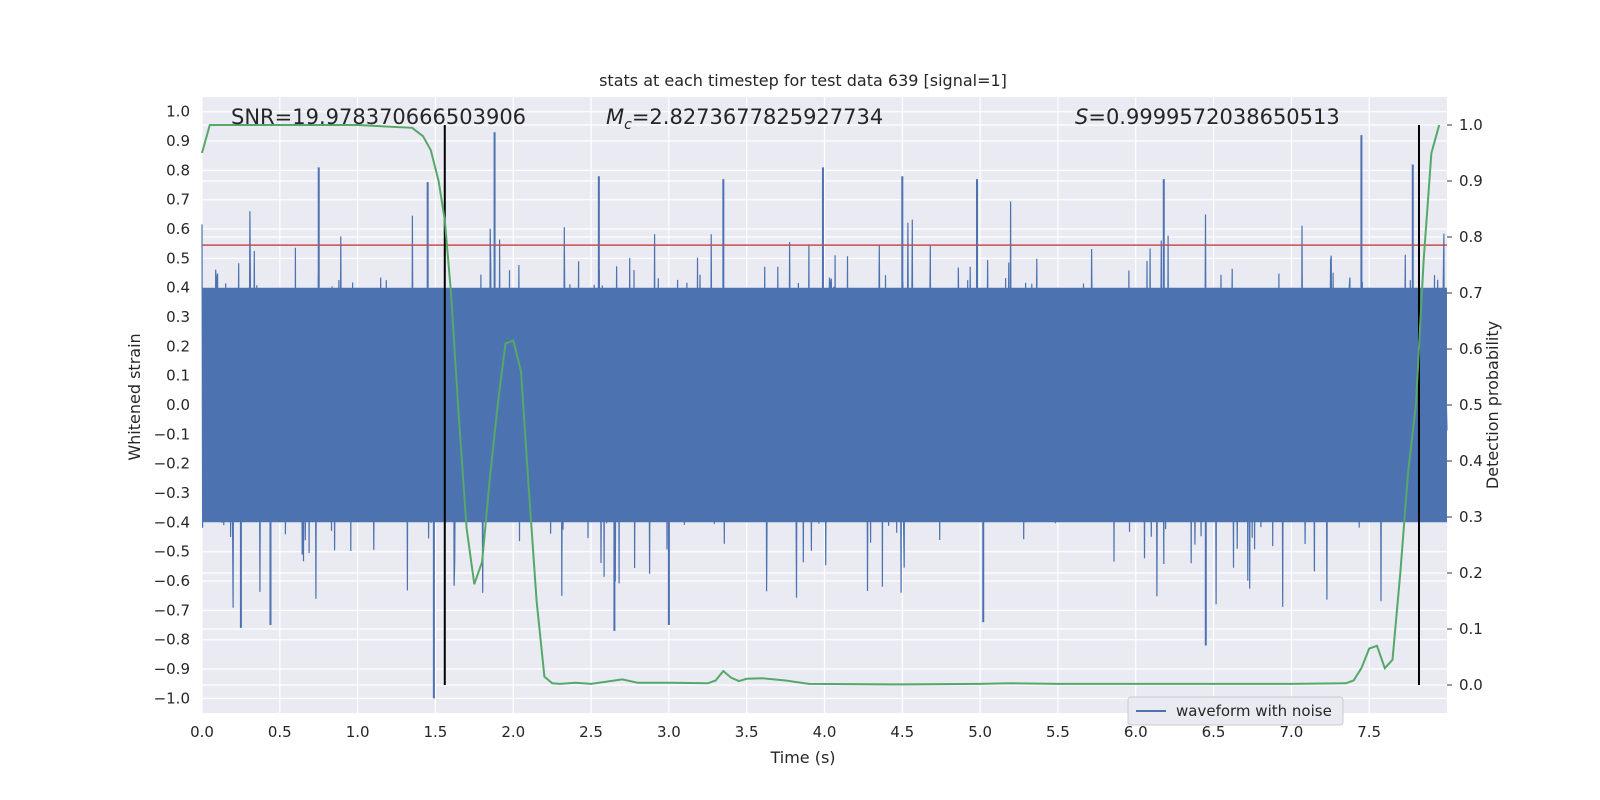 The image size is (1600, 800). Describe the element at coordinates (980, 732) in the screenshot. I see `x-tick-label: 5.0` at that location.